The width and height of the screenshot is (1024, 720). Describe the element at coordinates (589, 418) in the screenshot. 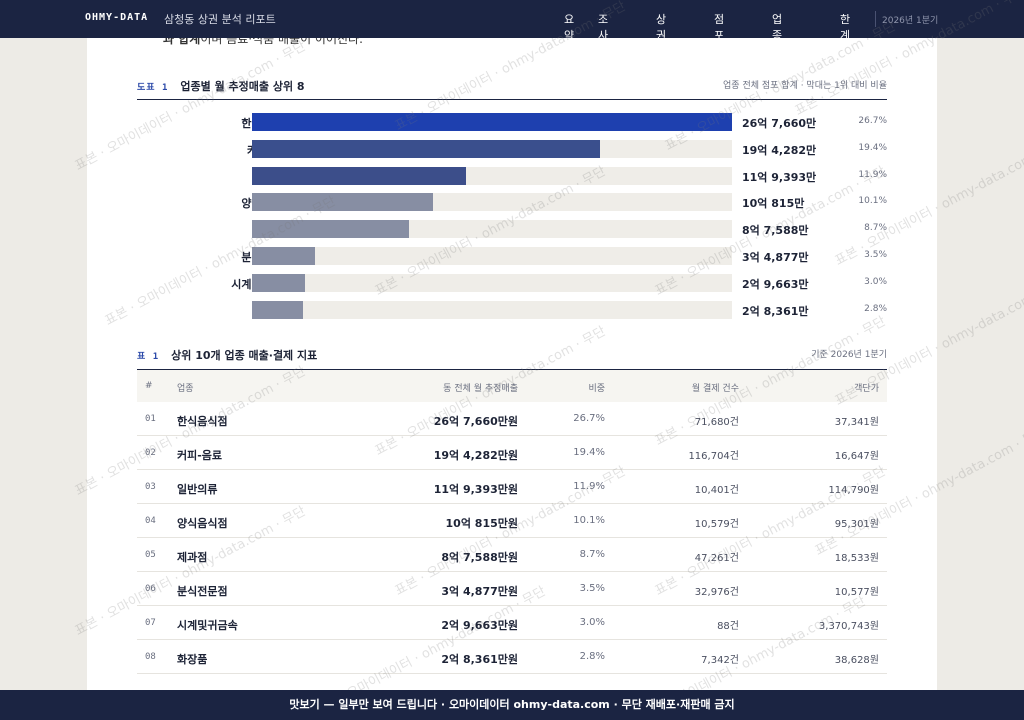

I see `row-share: 26.7%` at that location.